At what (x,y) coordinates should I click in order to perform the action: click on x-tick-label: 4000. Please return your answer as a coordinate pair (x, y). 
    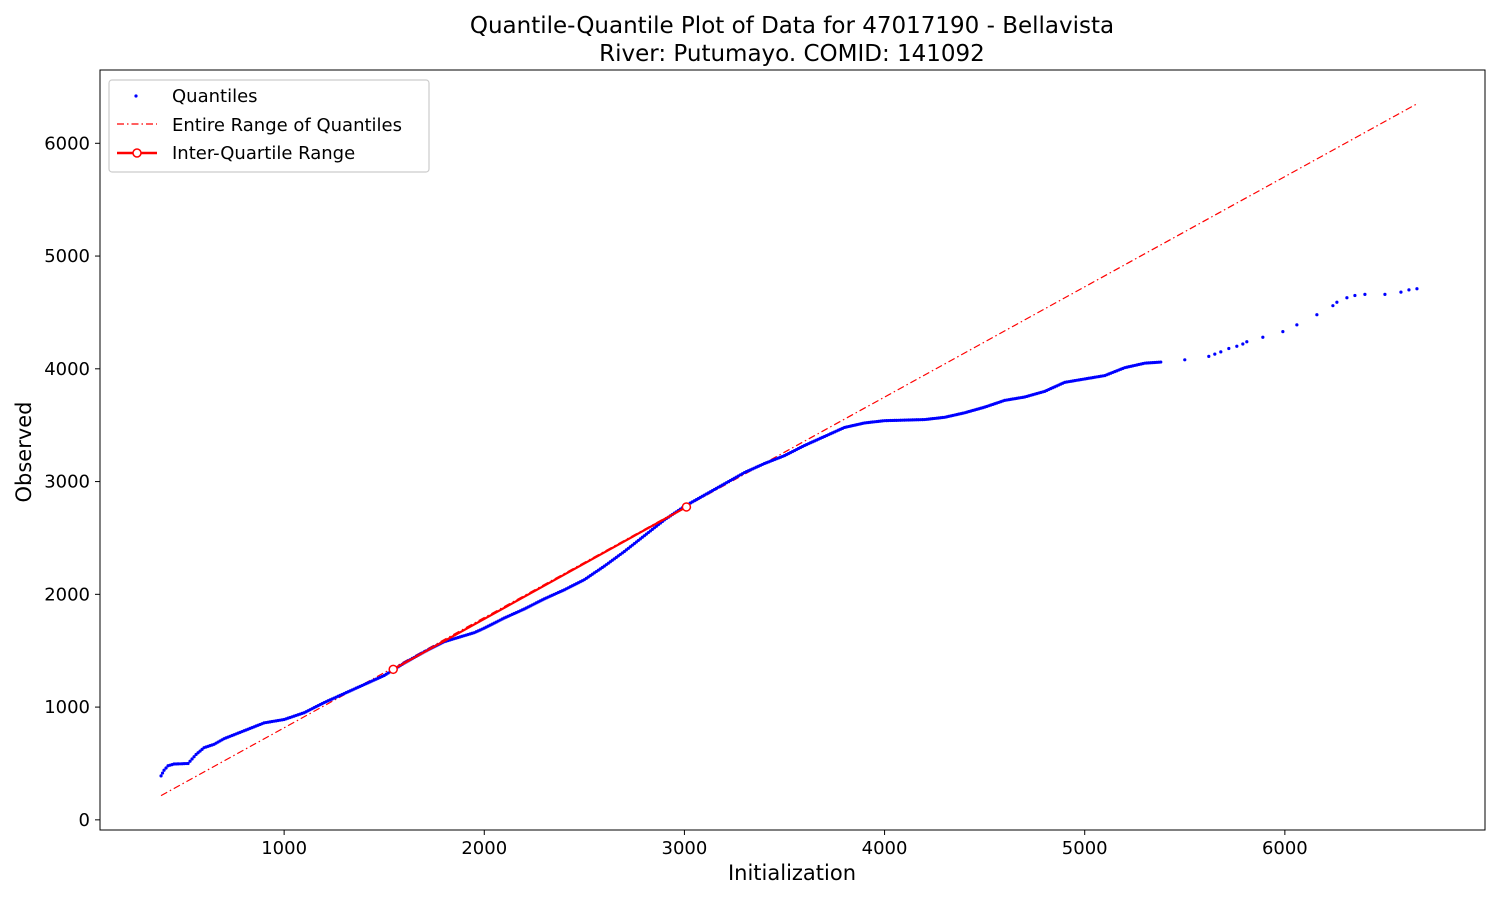
    Looking at the image, I should click on (885, 848).